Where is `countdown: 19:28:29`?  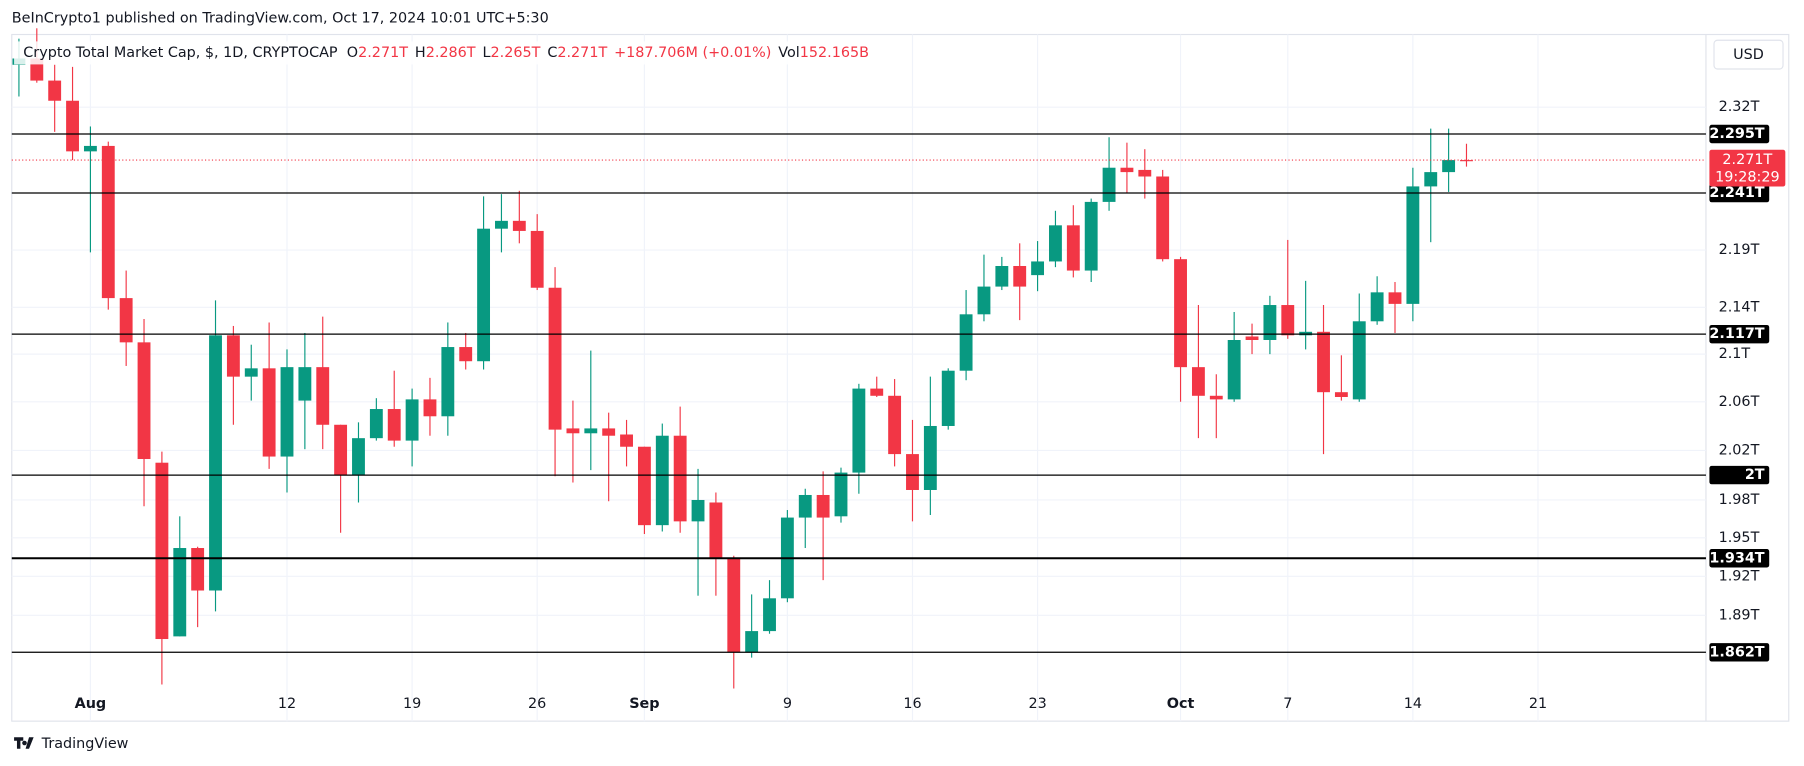 countdown: 19:28:29 is located at coordinates (1747, 177).